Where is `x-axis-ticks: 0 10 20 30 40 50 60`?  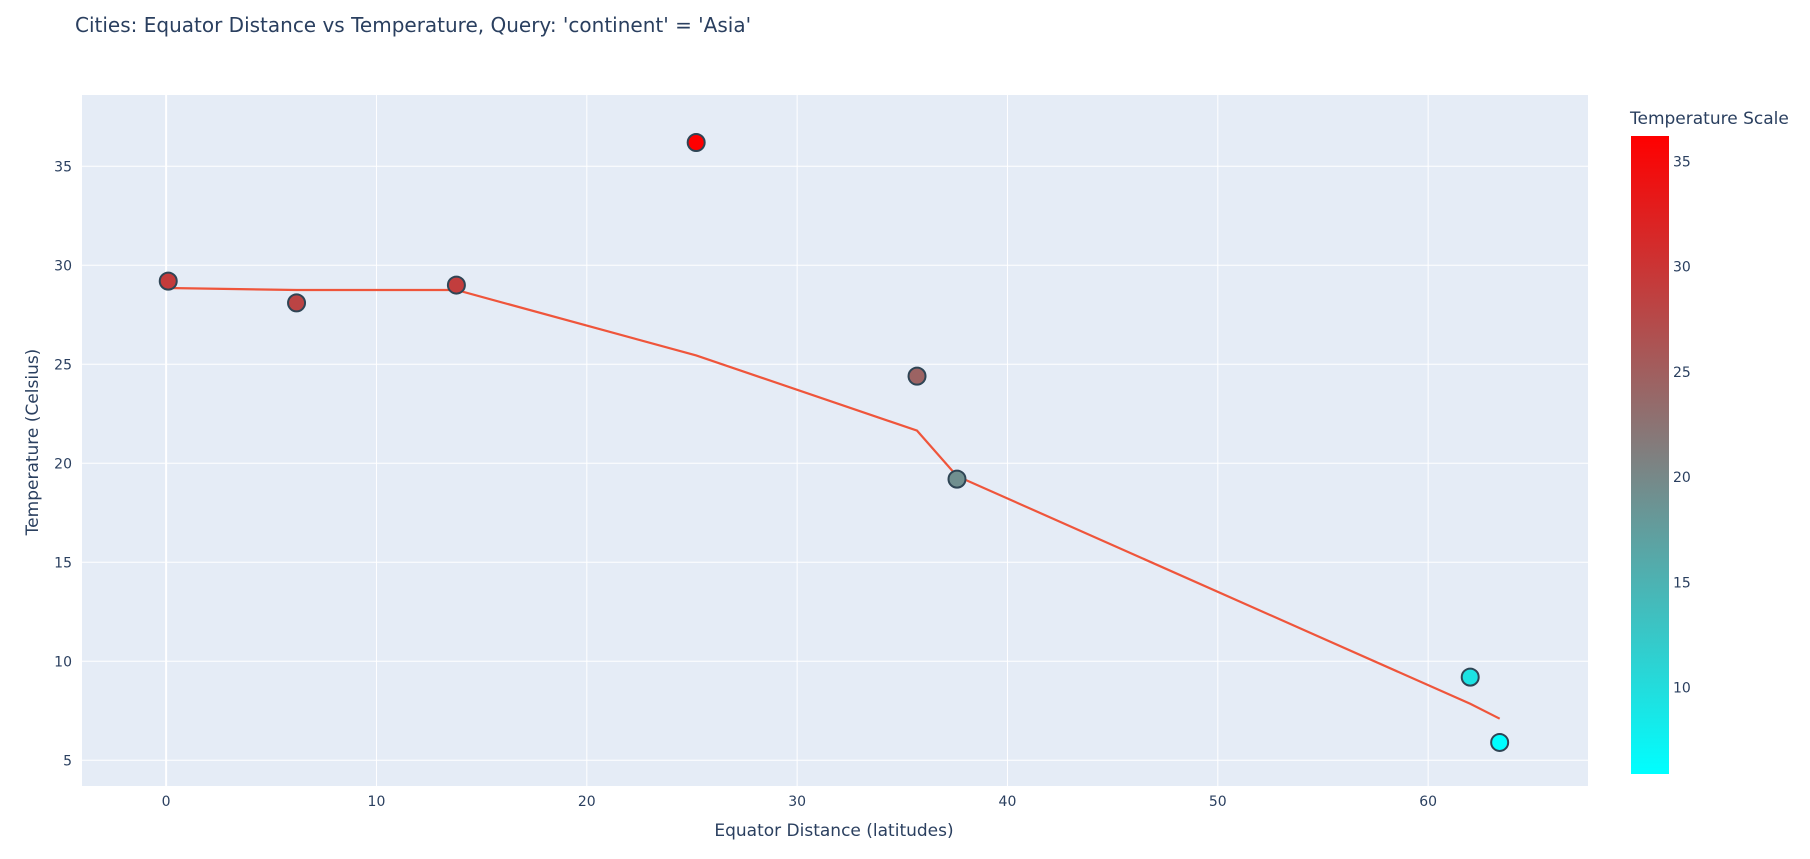
x-axis-ticks: 0 10 20 30 40 50 60 is located at coordinates (799, 802).